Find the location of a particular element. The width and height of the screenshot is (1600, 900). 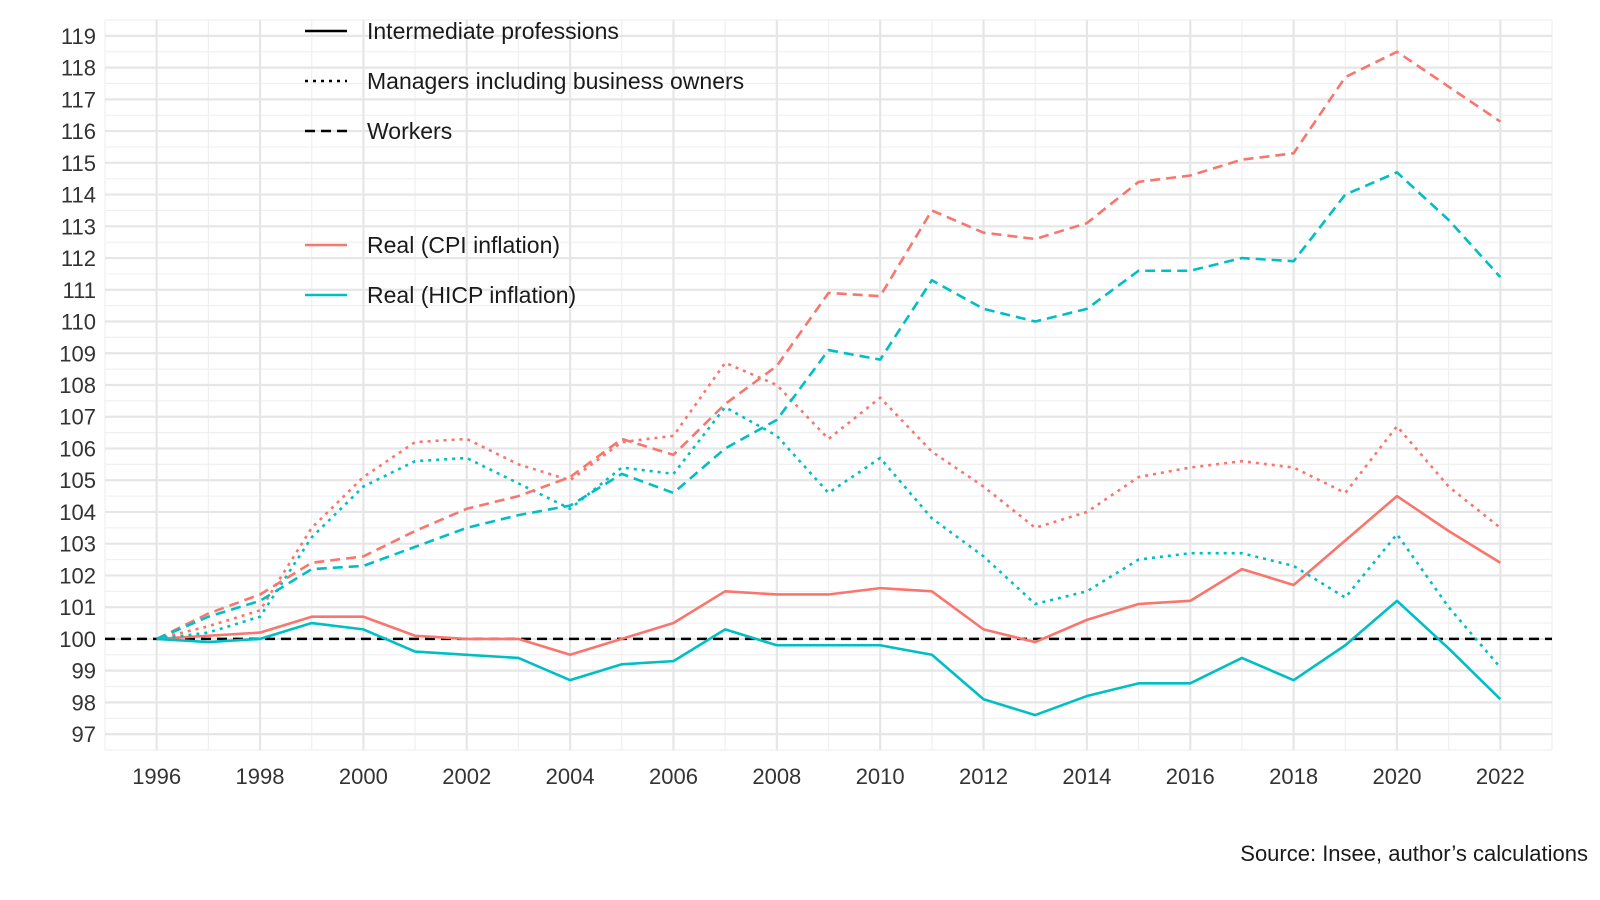

x-tick-label: 2014 is located at coordinates (1086, 776).